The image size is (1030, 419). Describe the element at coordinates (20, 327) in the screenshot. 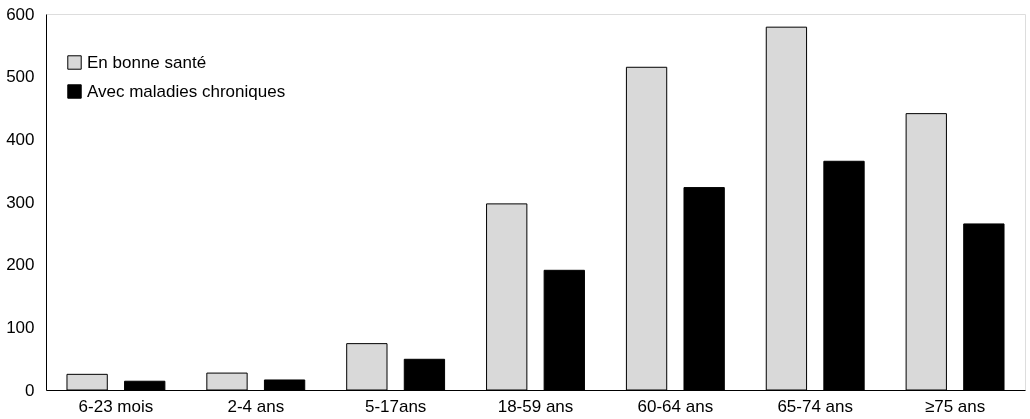

I see `y-tick-label: 100` at that location.